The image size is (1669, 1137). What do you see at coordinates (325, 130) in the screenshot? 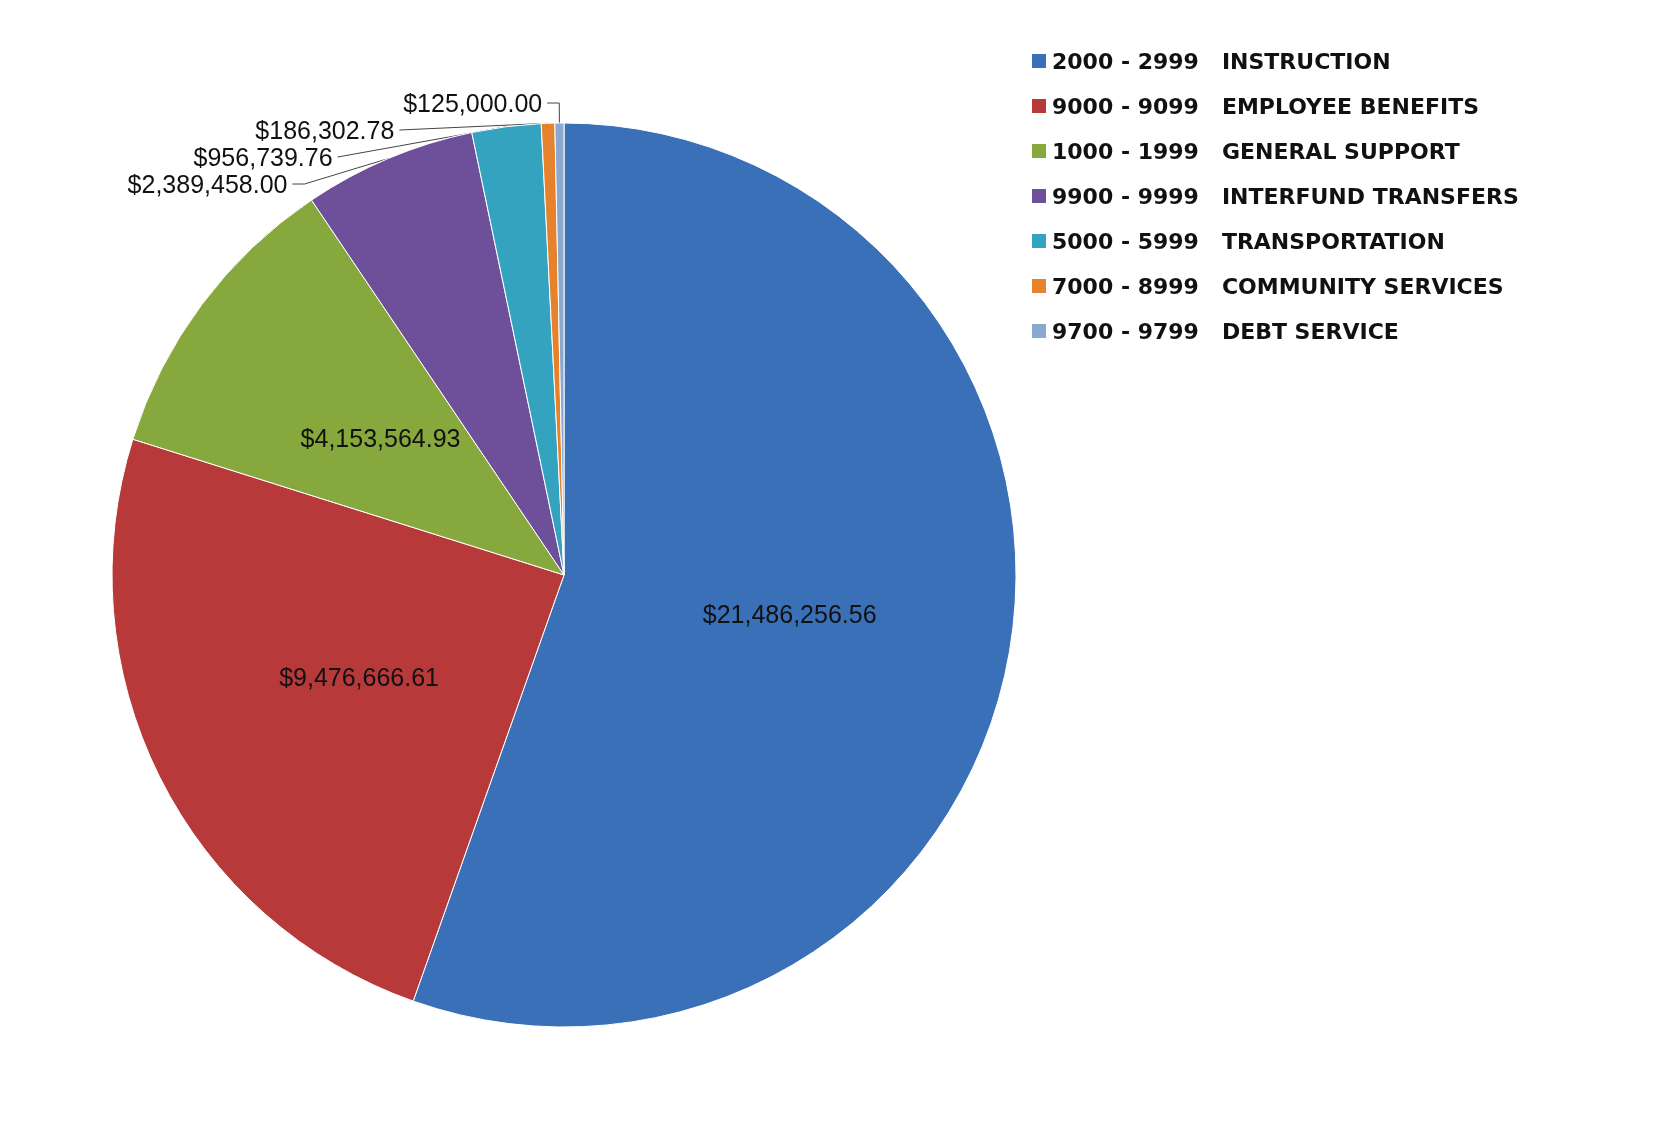
I see `data-label: $186,302.78` at bounding box center [325, 130].